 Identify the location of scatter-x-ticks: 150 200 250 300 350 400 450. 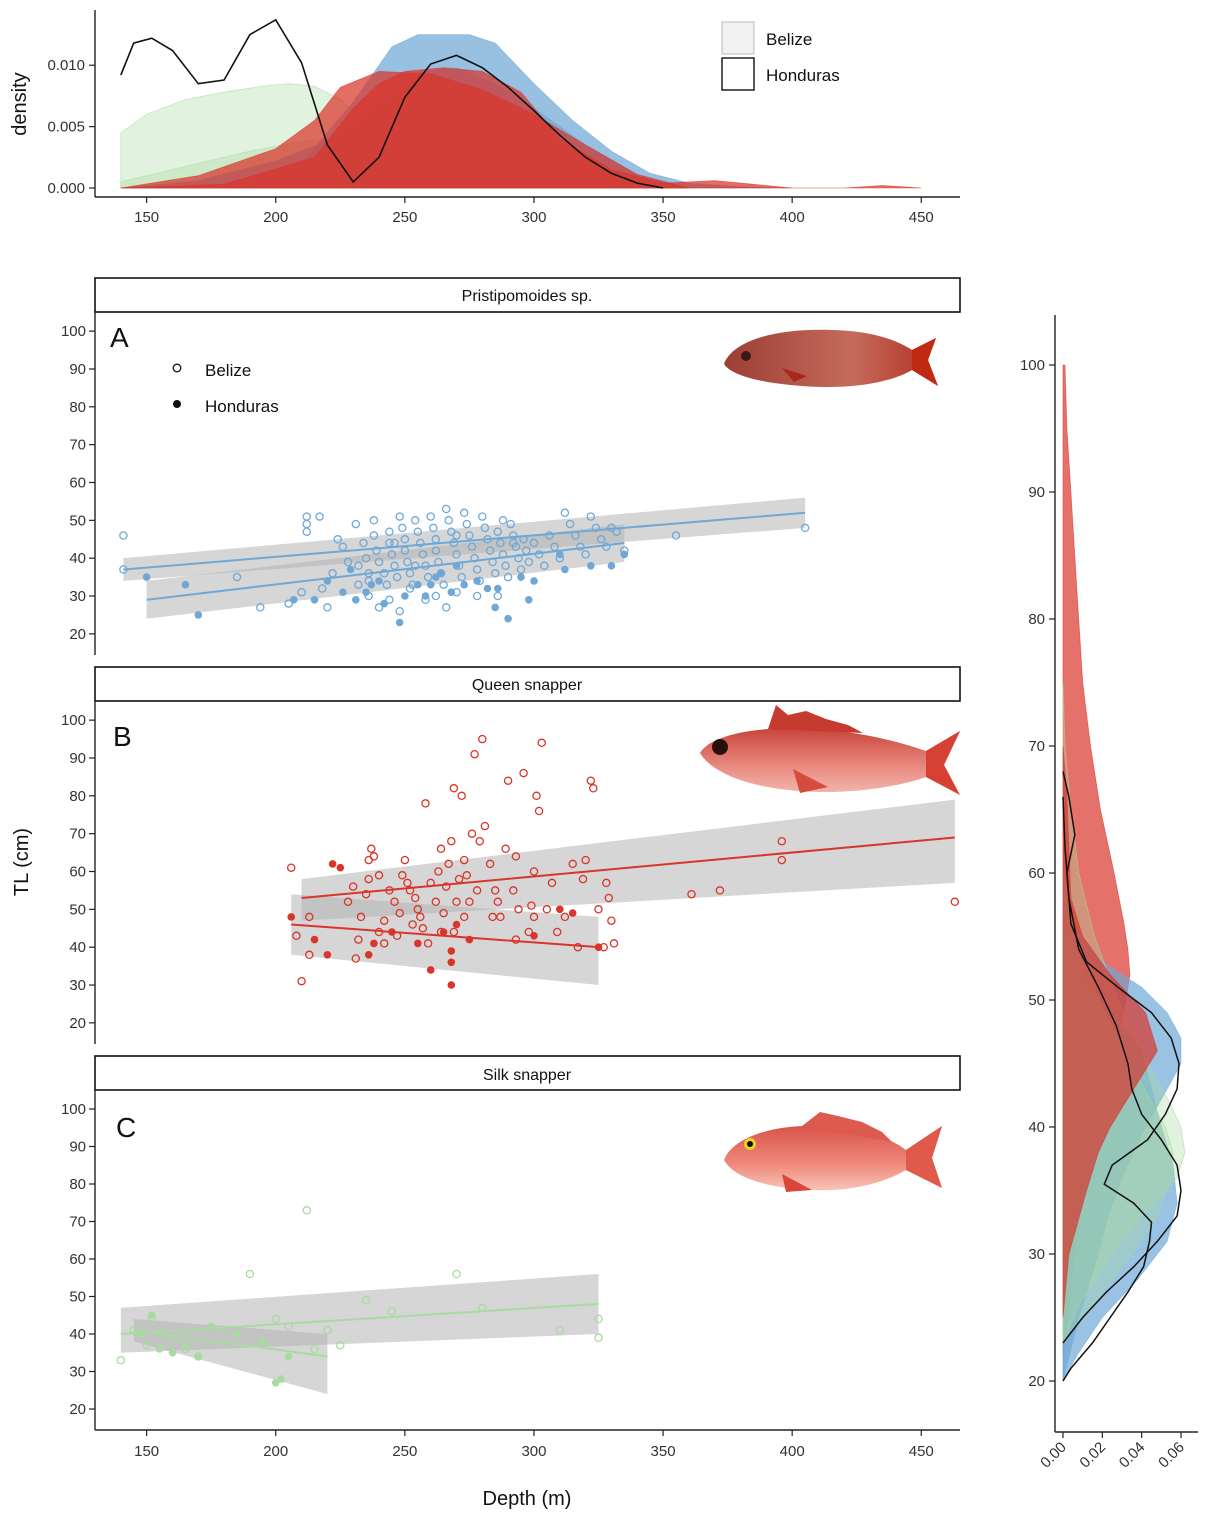
(534, 1445).